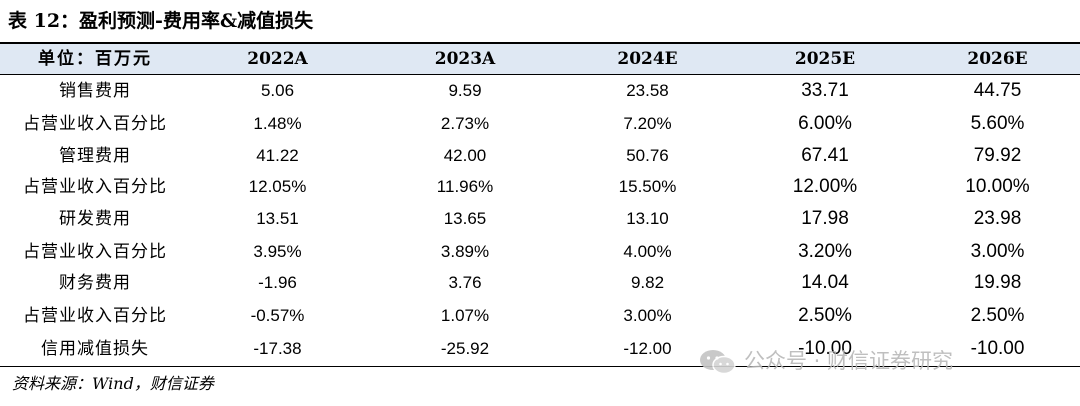  Describe the element at coordinates (540, 59) in the screenshot. I see `table-header-row: 单位：百万元 2022A 2023A 2024E 2025E 2026E` at that location.